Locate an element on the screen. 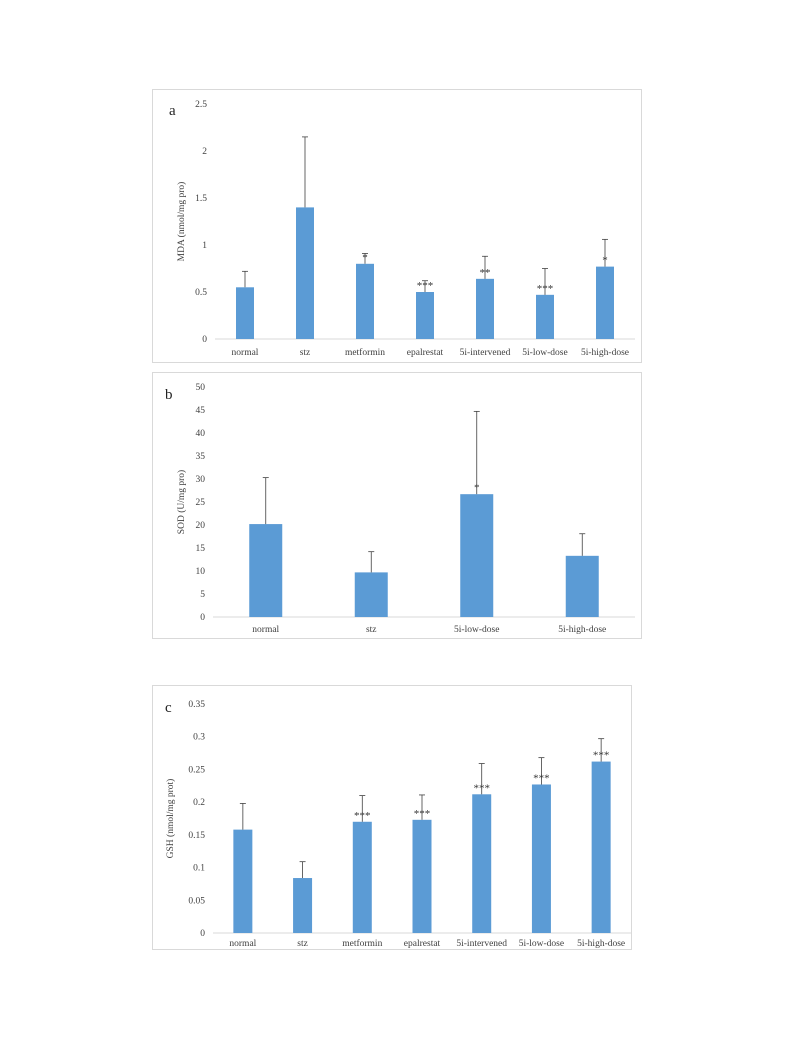  y-tick-label: 30 is located at coordinates (201, 480).